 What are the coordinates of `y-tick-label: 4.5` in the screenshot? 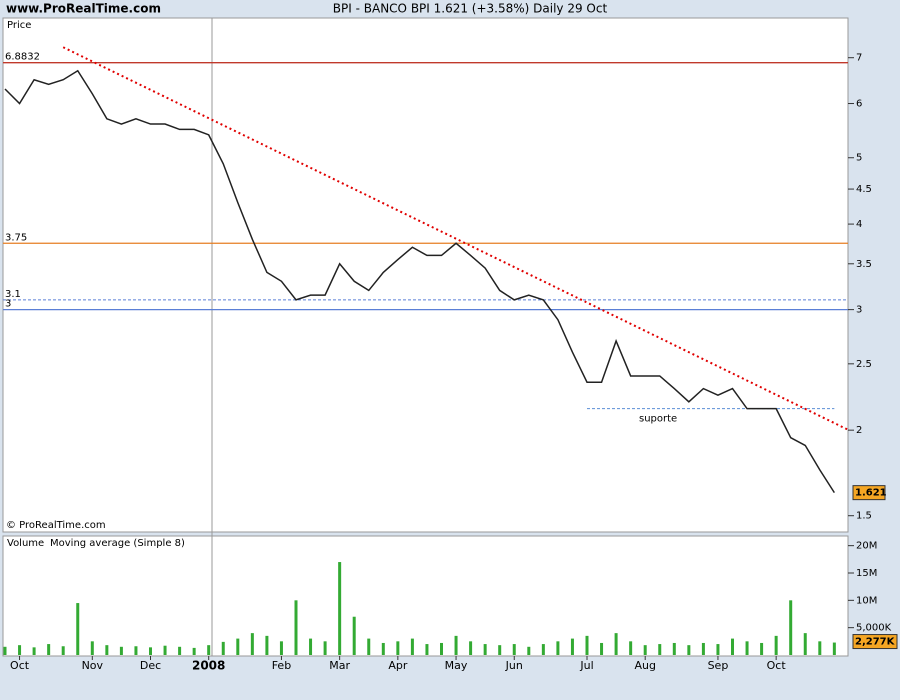 It's located at (864, 189).